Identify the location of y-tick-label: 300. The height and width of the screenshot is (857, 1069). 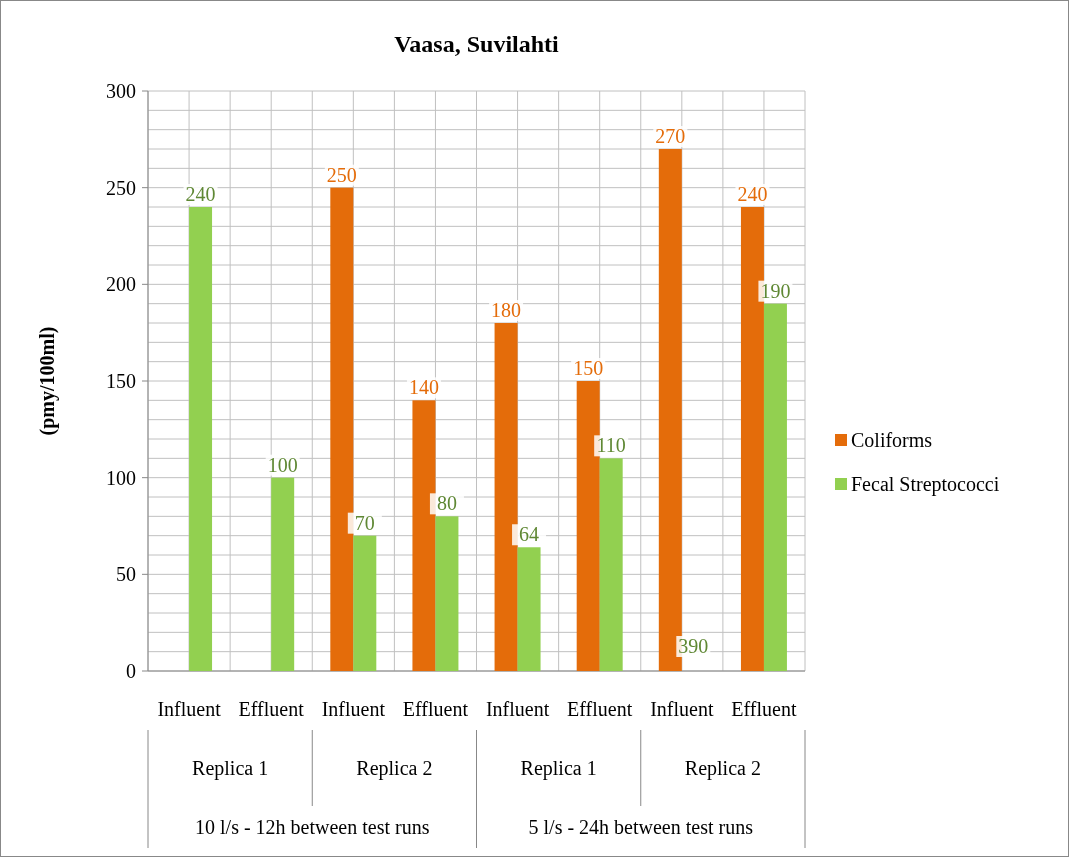
(121, 91).